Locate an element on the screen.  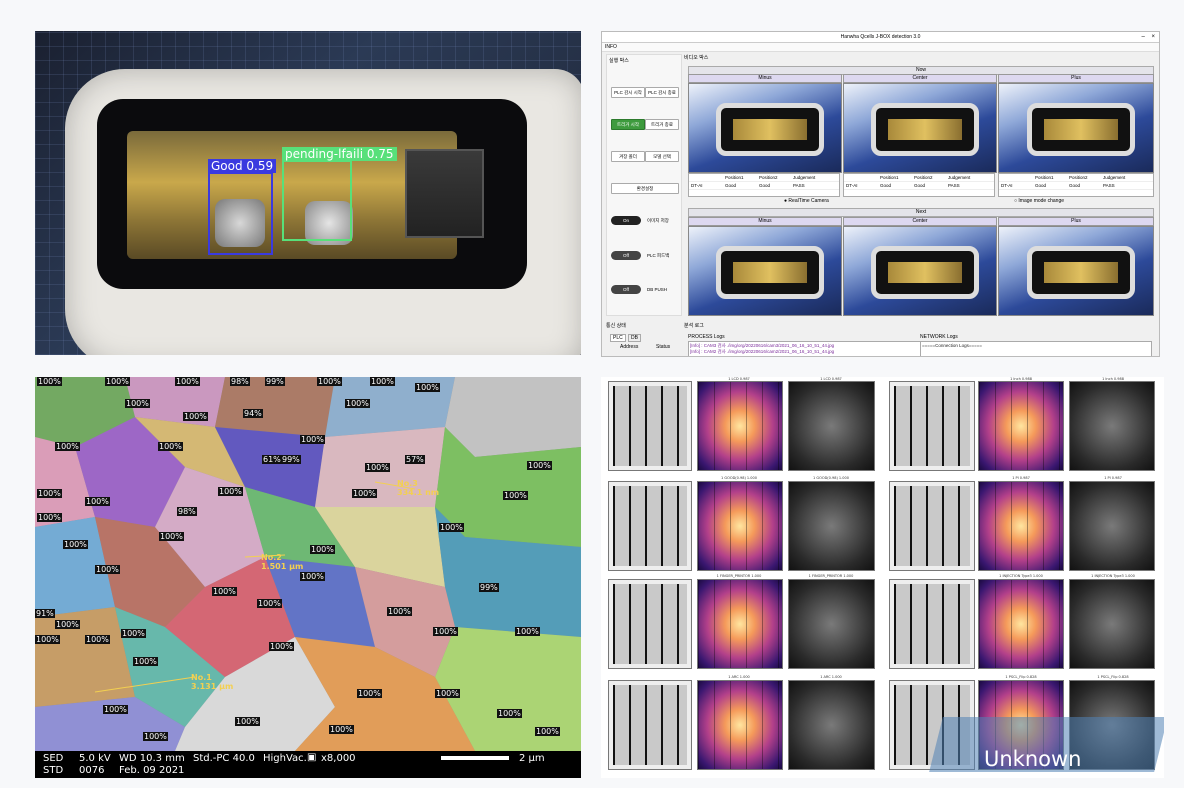
folder-open-button: 겨장 폴더 is located at coordinates (628, 156).